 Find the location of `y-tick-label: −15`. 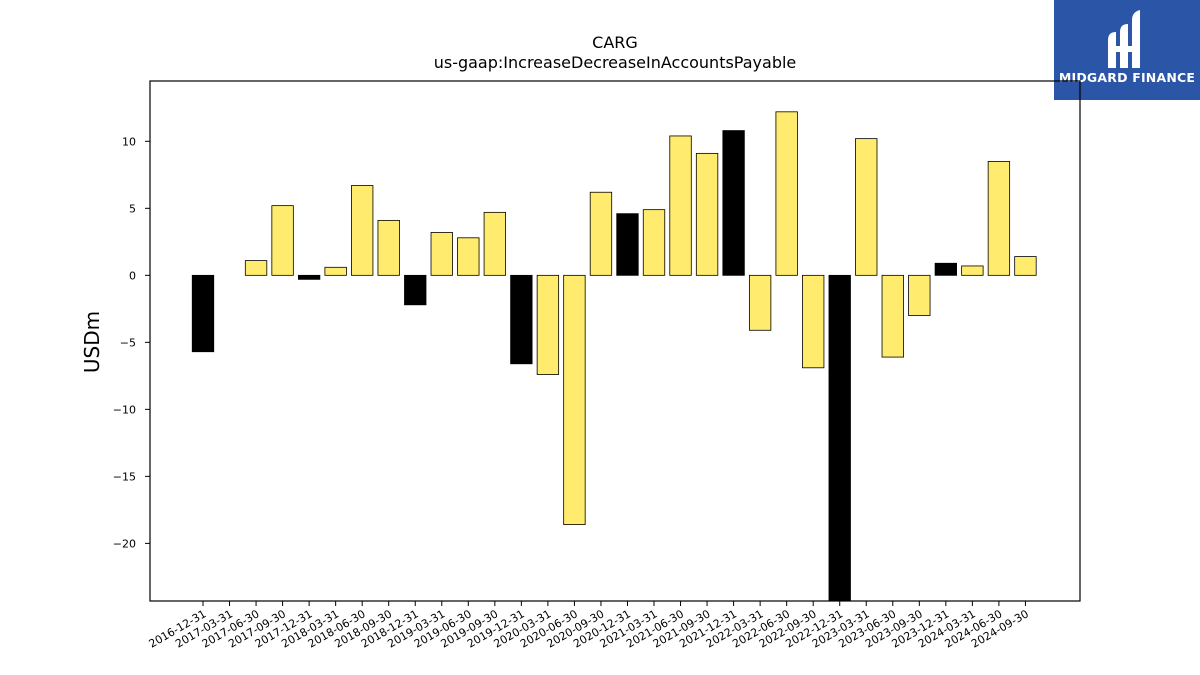

y-tick-label: −15 is located at coordinates (124, 476).